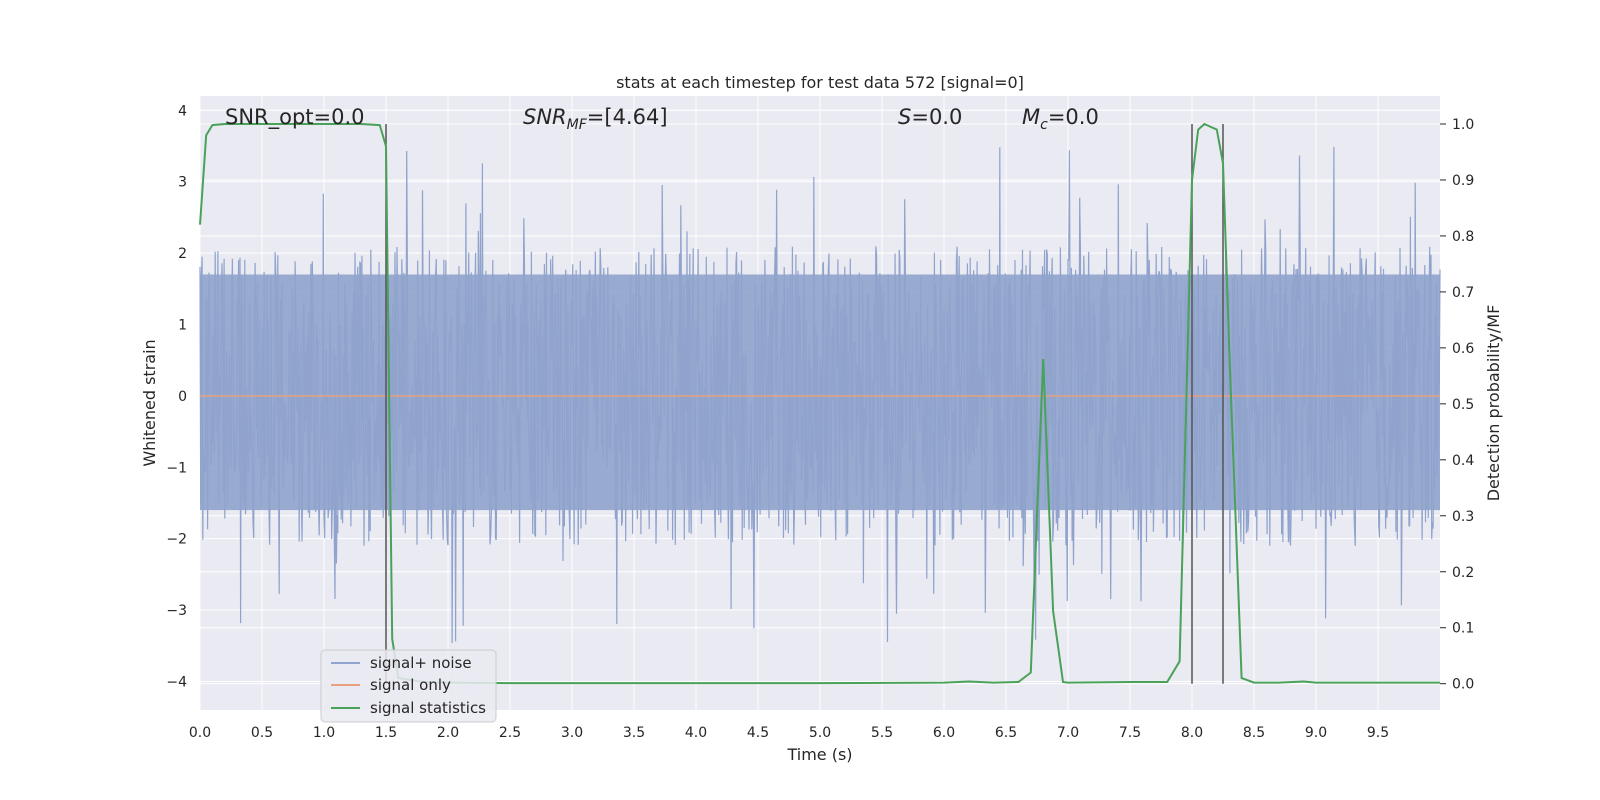  I want to click on x-tick-label: 8.0, so click(1192, 733).